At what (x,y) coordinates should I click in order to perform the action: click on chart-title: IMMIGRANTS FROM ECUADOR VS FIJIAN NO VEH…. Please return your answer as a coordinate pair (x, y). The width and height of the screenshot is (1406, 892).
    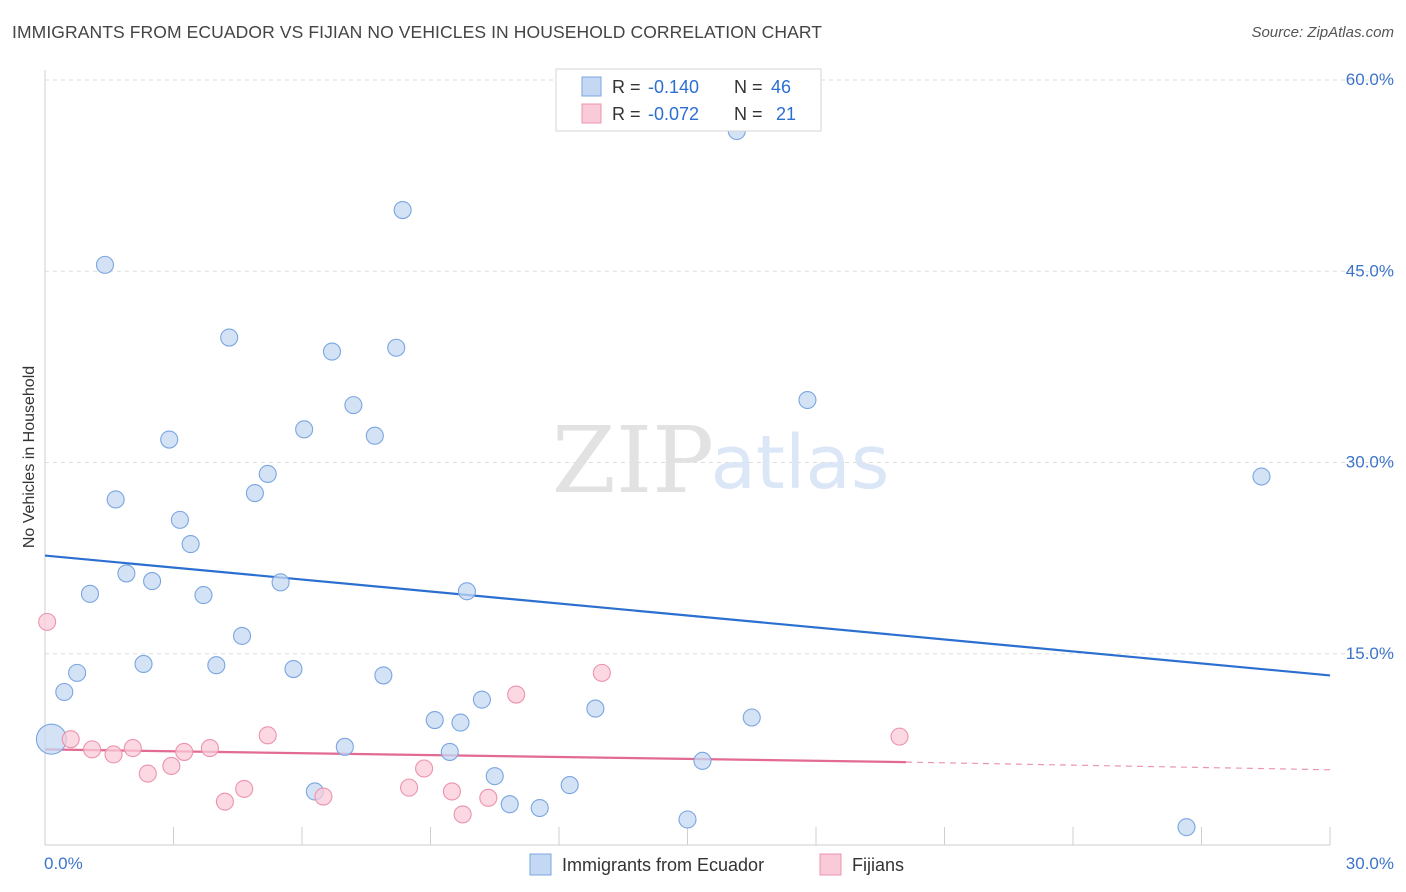
    Looking at the image, I should click on (417, 32).